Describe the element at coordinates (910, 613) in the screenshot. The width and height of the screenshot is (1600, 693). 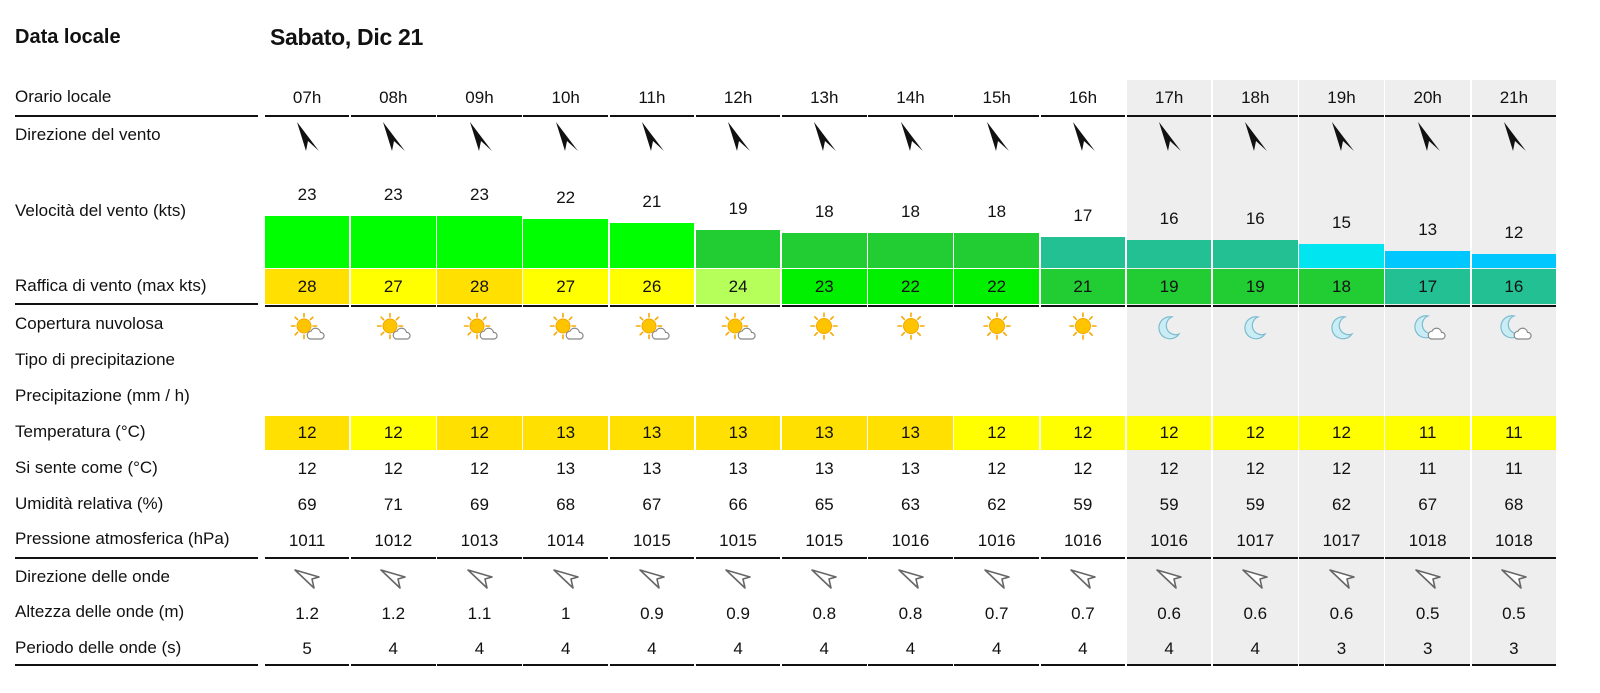
I see `wave-height-cell: 0.8` at that location.